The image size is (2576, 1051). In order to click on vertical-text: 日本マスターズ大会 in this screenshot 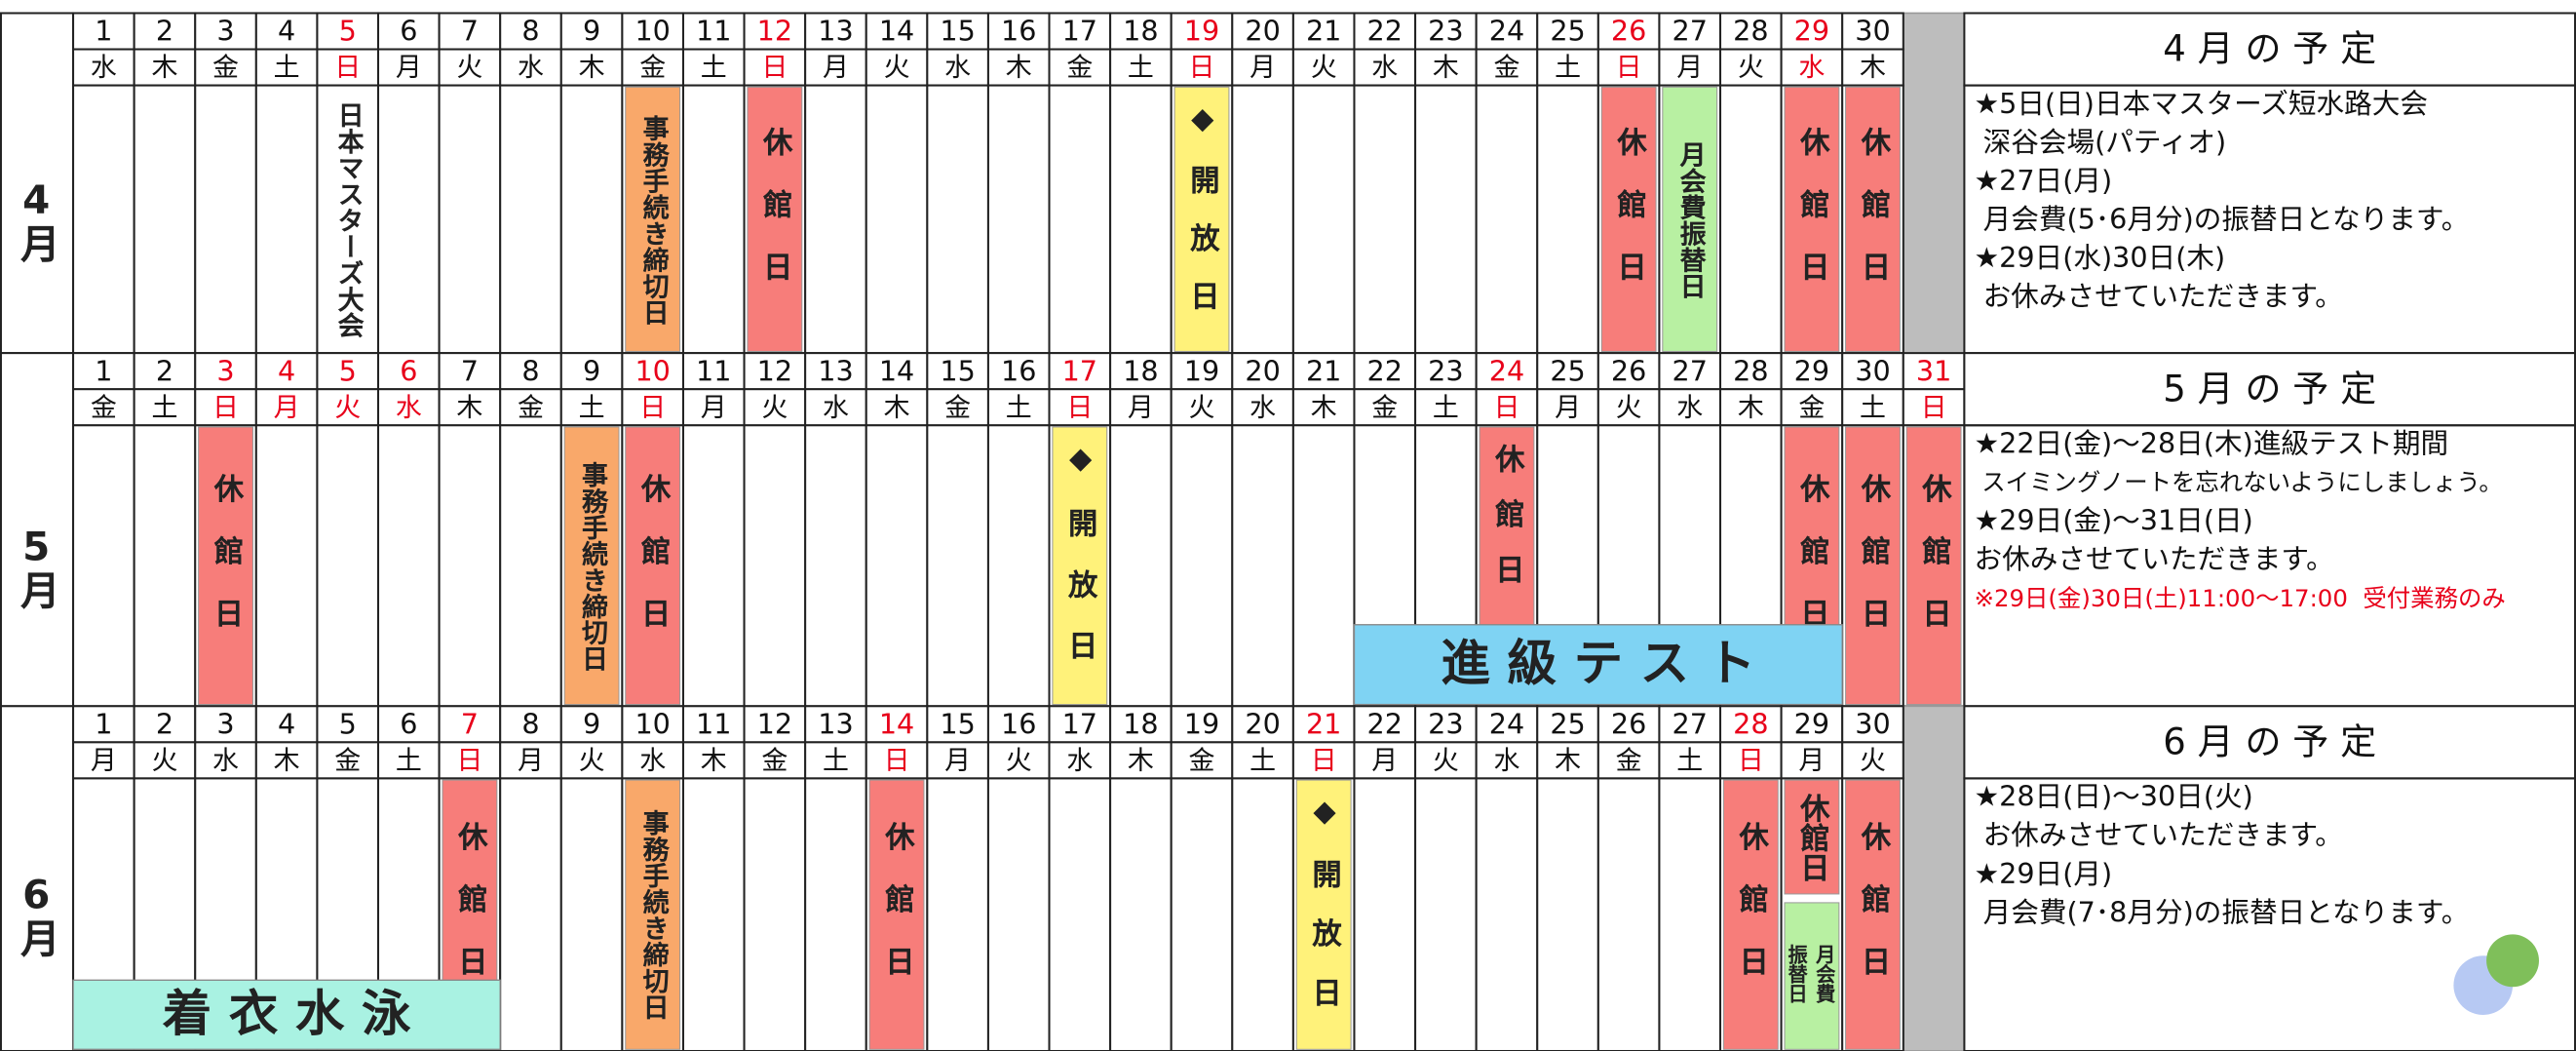, I will do `click(348, 219)`.